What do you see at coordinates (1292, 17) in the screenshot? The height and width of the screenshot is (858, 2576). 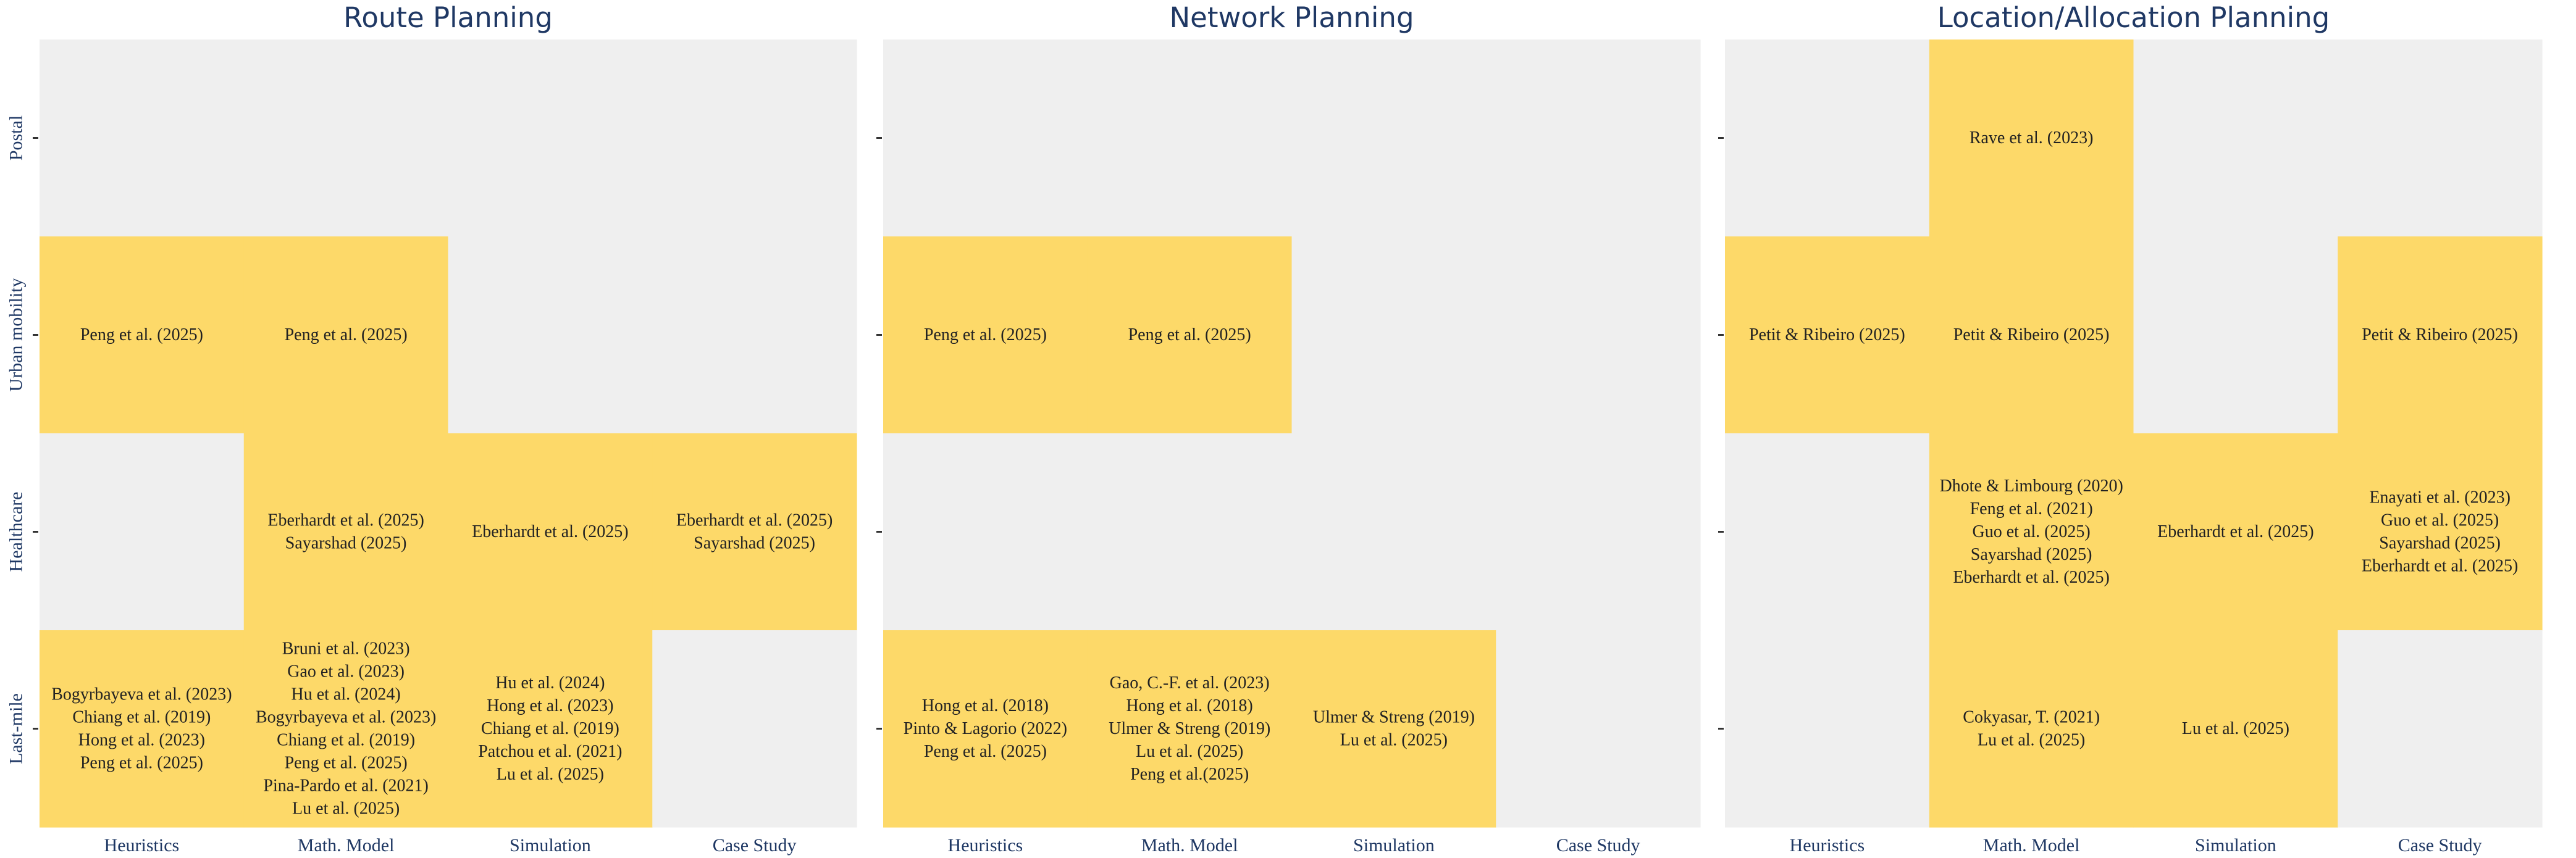 I see `panel-title: Network Planning` at bounding box center [1292, 17].